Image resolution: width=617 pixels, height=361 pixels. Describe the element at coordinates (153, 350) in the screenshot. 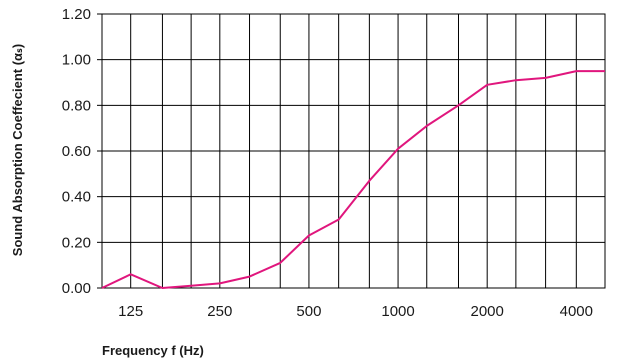

I see `x-axis-title: Frequency f (Hz)` at that location.